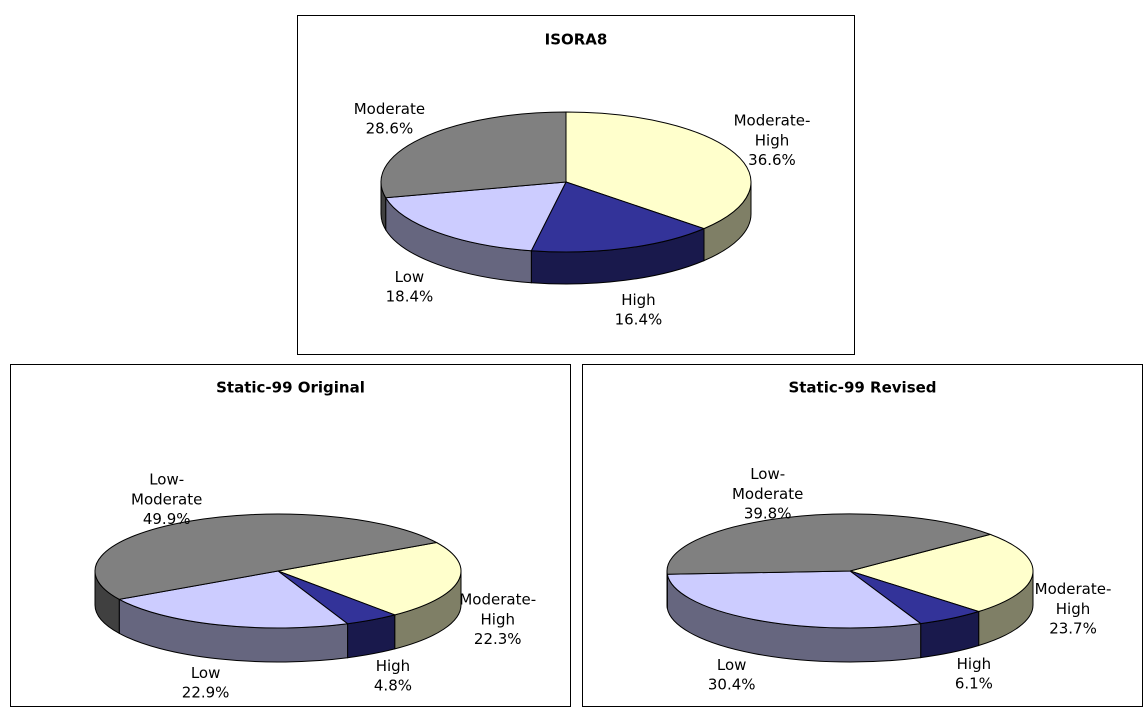 The width and height of the screenshot is (1145, 708). I want to click on value-label: 39.8%, so click(768, 514).